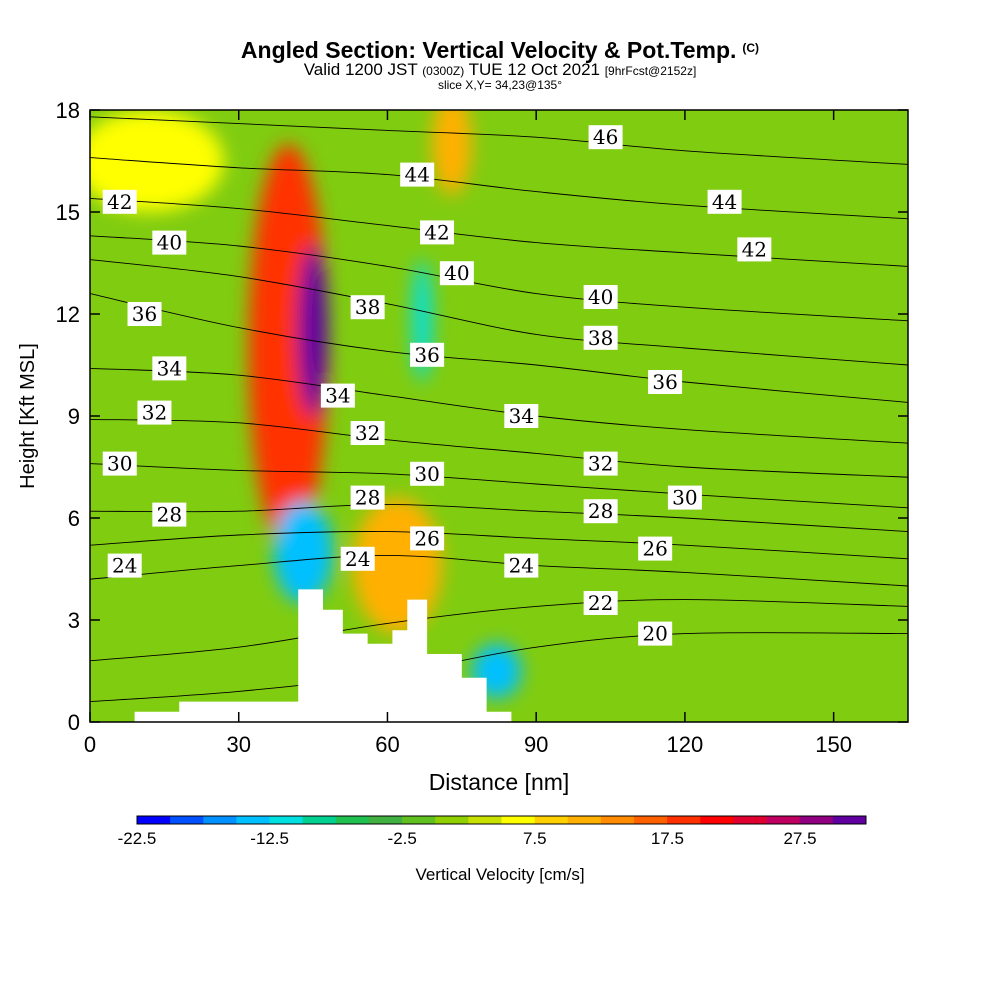 The height and width of the screenshot is (1000, 1000). I want to click on contour-label: 46, so click(605, 137).